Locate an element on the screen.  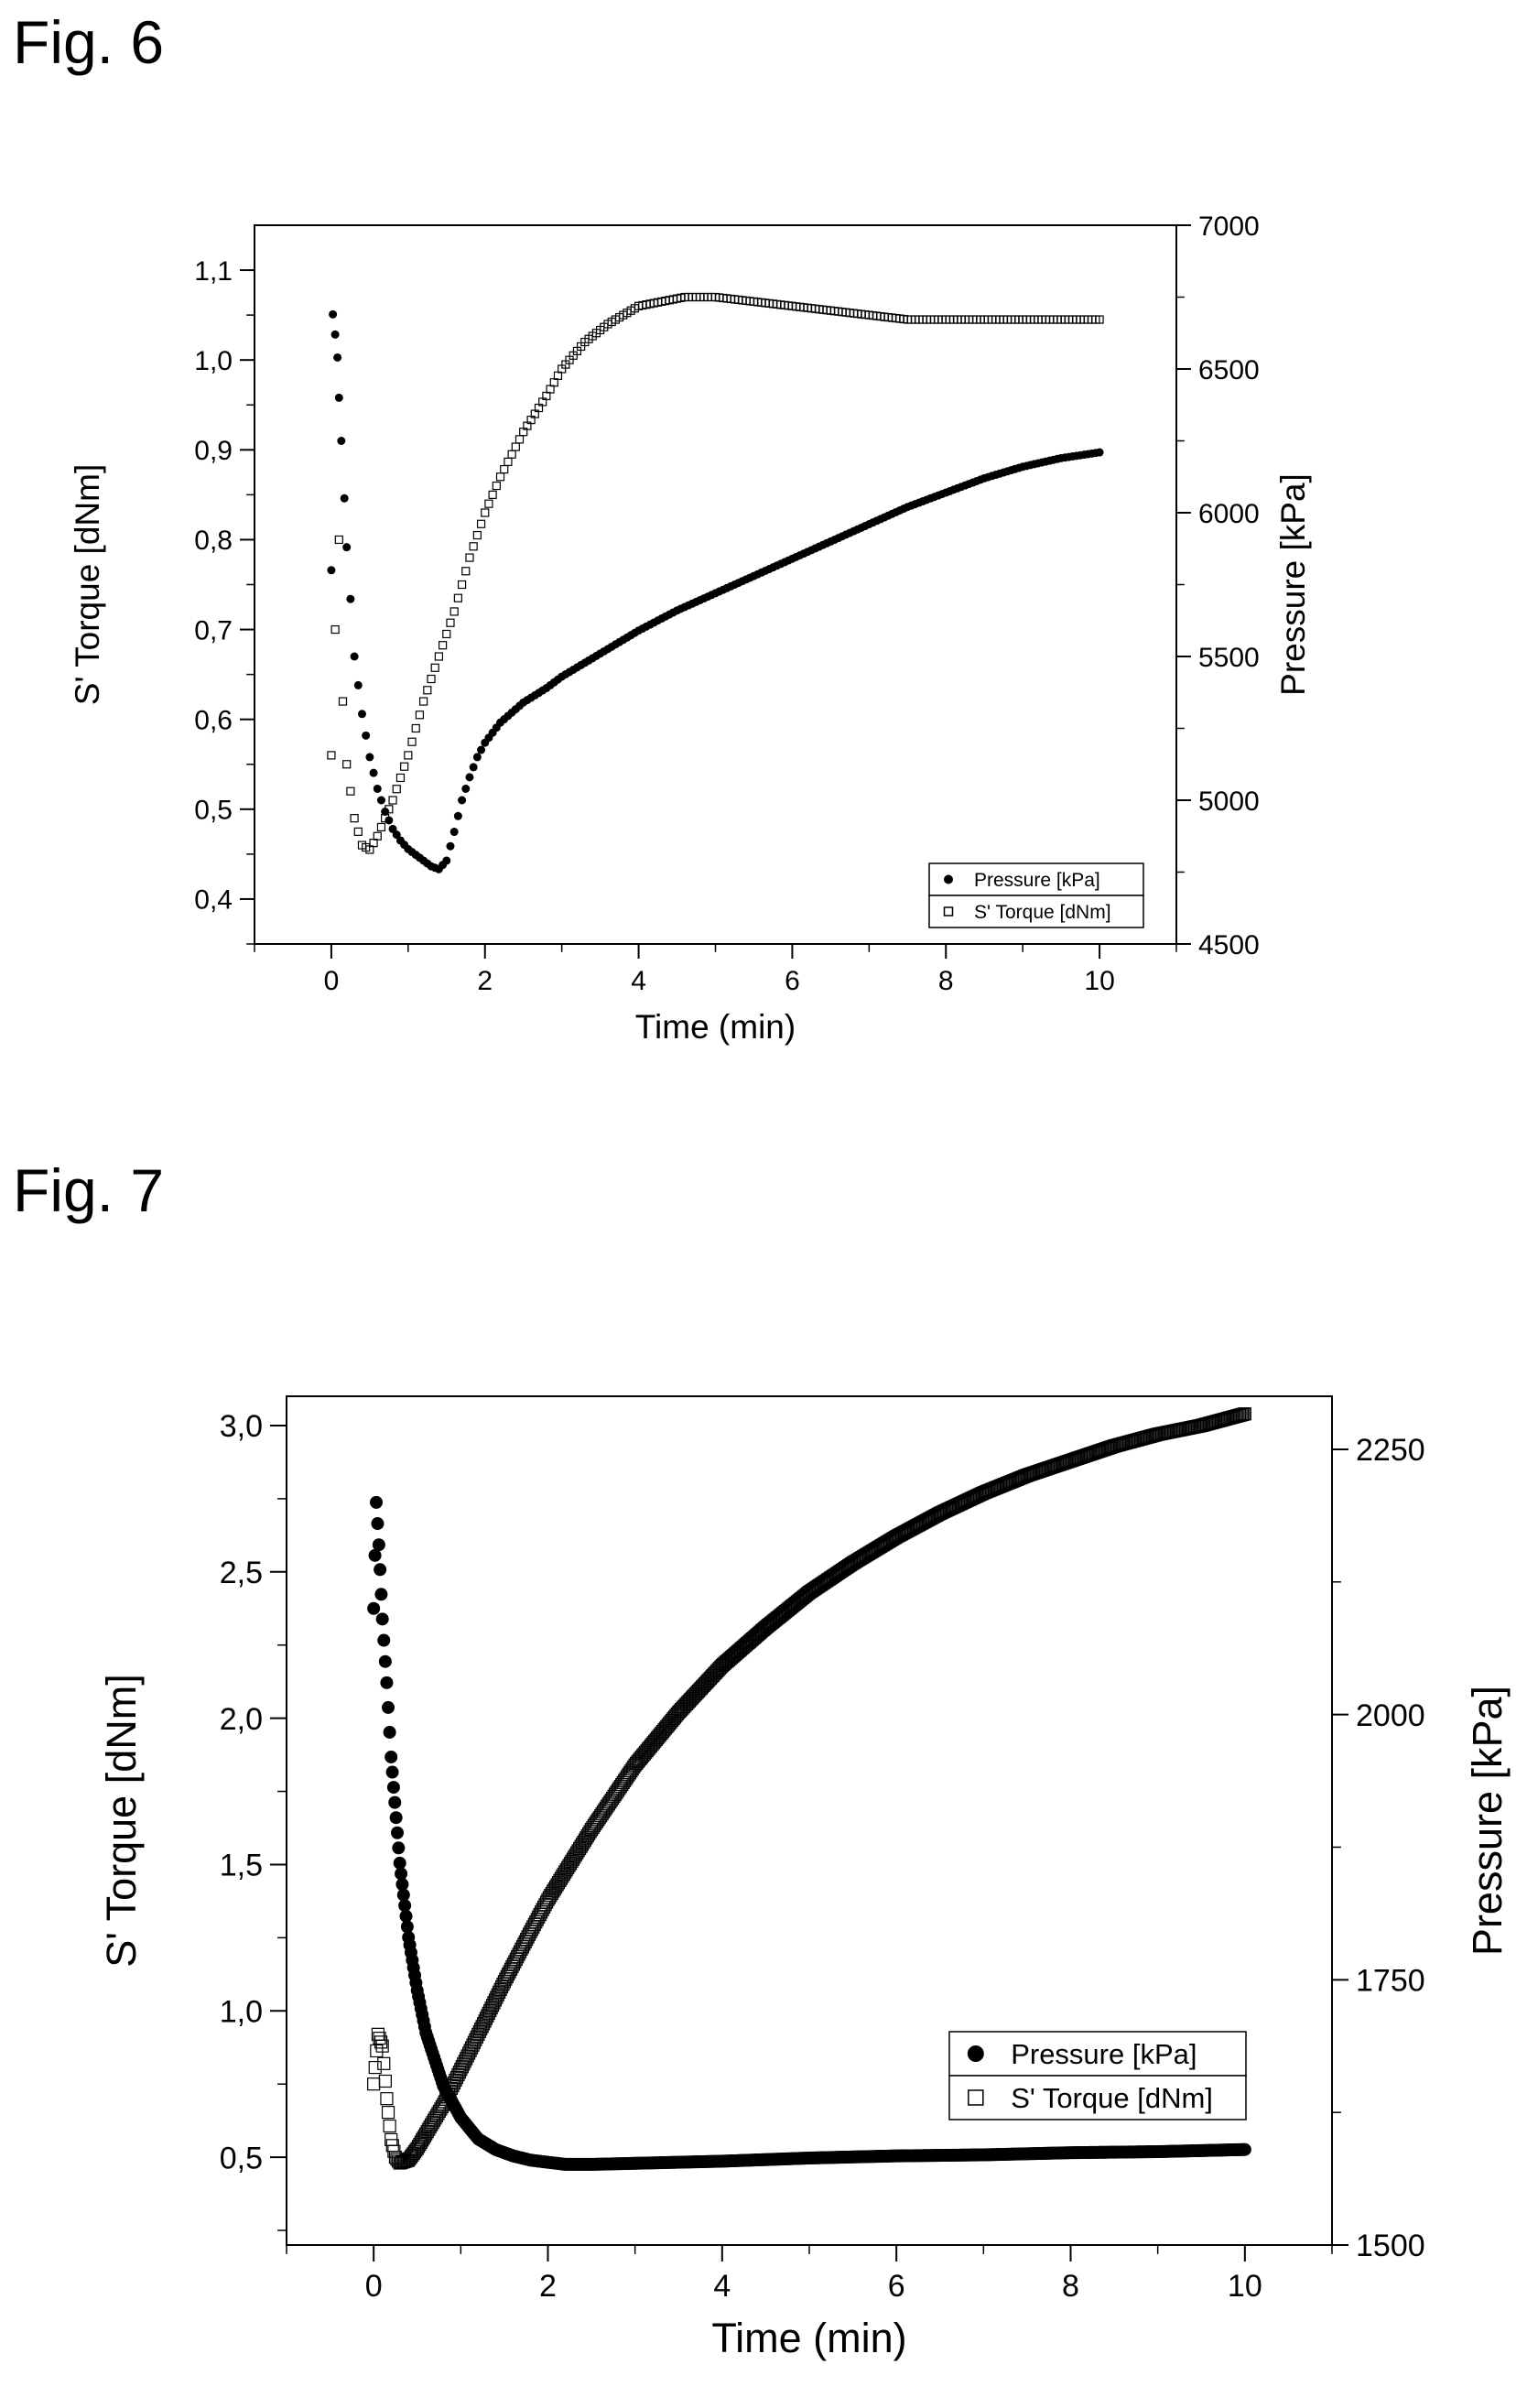
y-right-tick-label: 1500 is located at coordinates (1390, 2246).